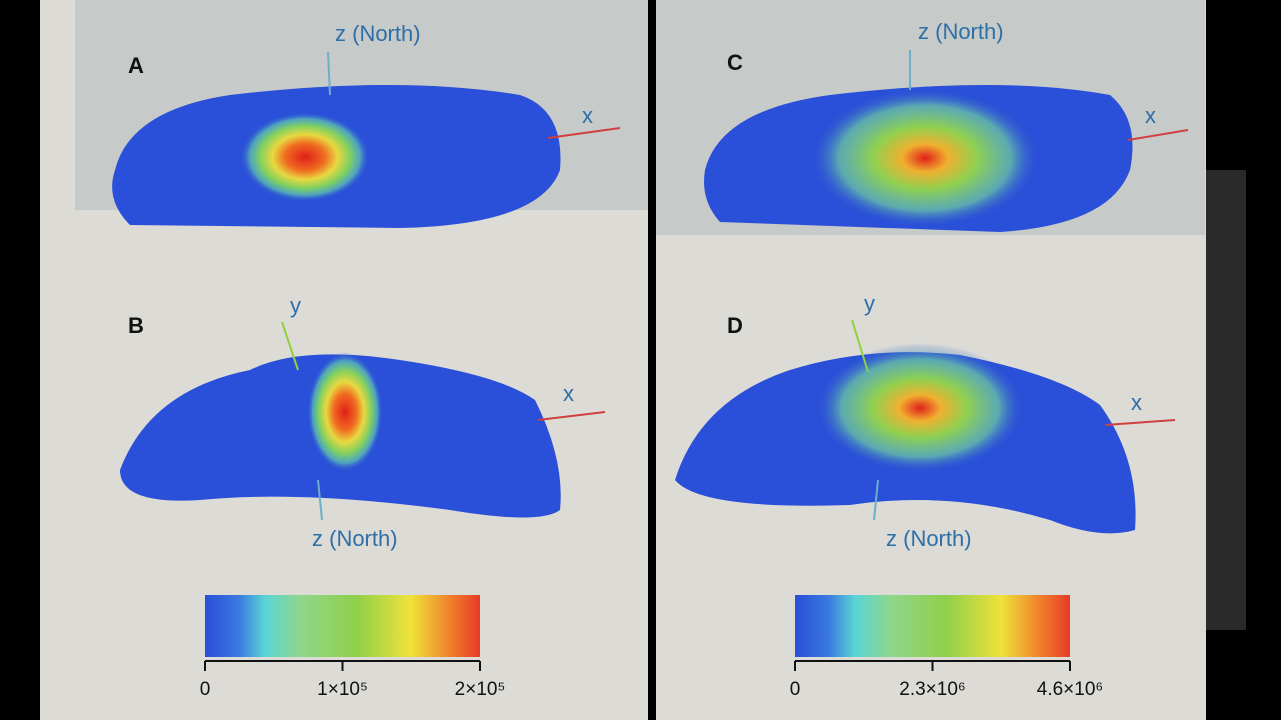 The width and height of the screenshot is (1281, 720). Describe the element at coordinates (136, 65) in the screenshot. I see `panel-letter: A` at that location.